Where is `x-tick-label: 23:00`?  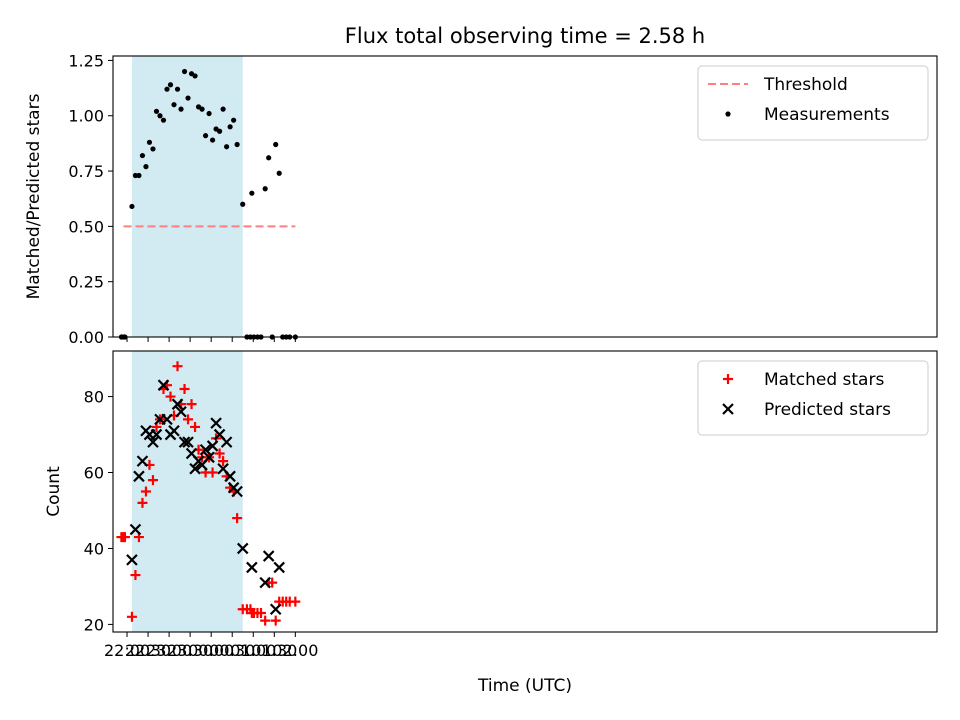 x-tick-label: 23:00 is located at coordinates (169, 650).